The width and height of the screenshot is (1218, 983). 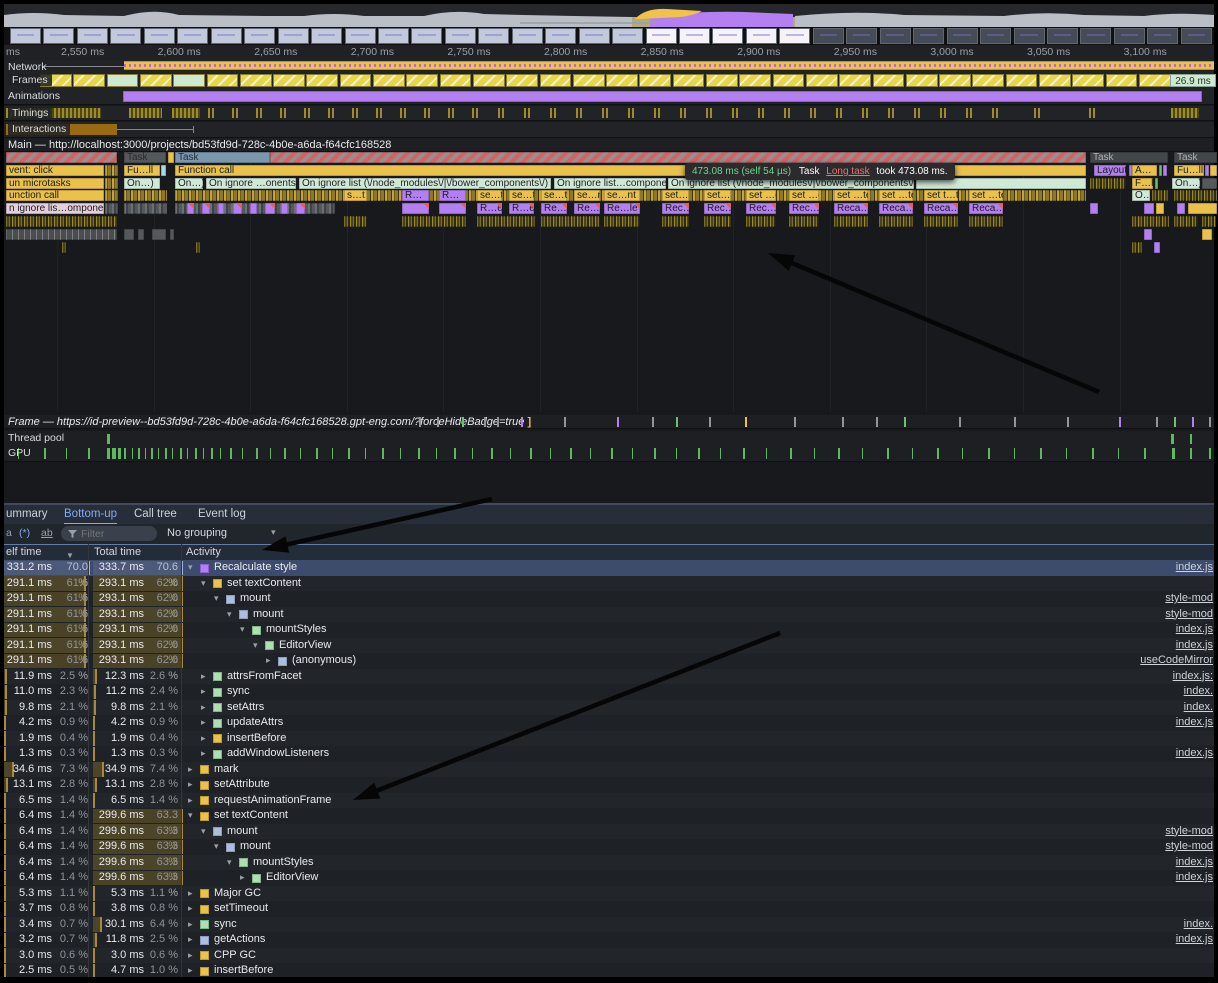 What do you see at coordinates (145, 157) in the screenshot?
I see `flame-event: Task` at bounding box center [145, 157].